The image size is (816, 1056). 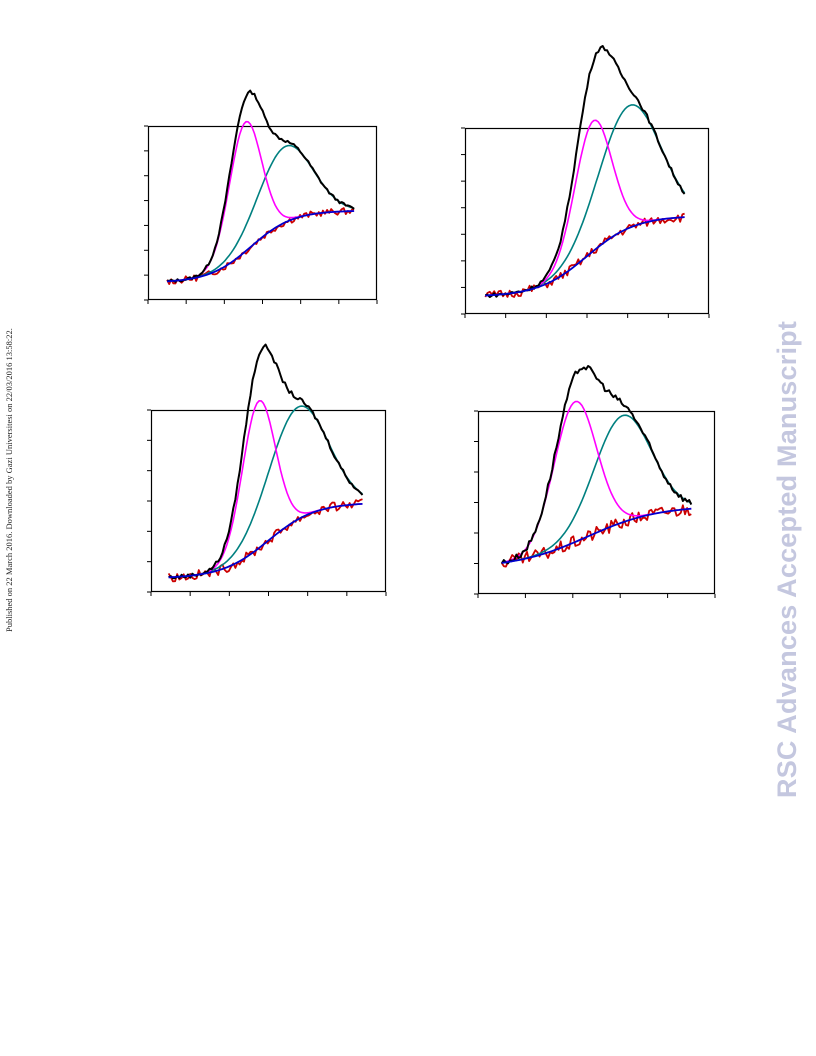 I want to click on chart-panel-top-left, so click(x=261, y=196).